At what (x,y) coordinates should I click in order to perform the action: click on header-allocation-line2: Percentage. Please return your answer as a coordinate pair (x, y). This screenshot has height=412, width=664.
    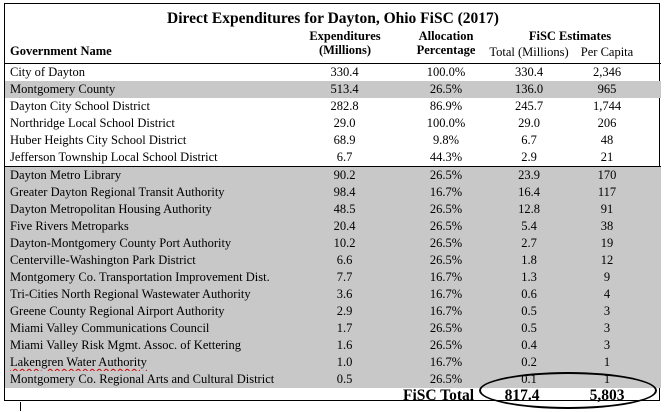
    Looking at the image, I should click on (446, 50).